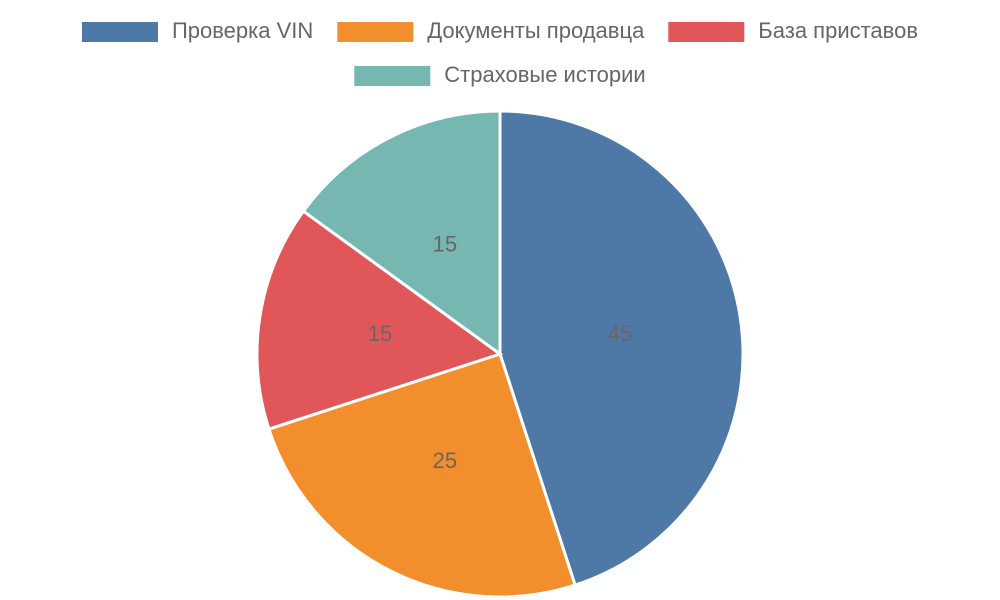  What do you see at coordinates (838, 30) in the screenshot?
I see `legend-label: База приставов` at bounding box center [838, 30].